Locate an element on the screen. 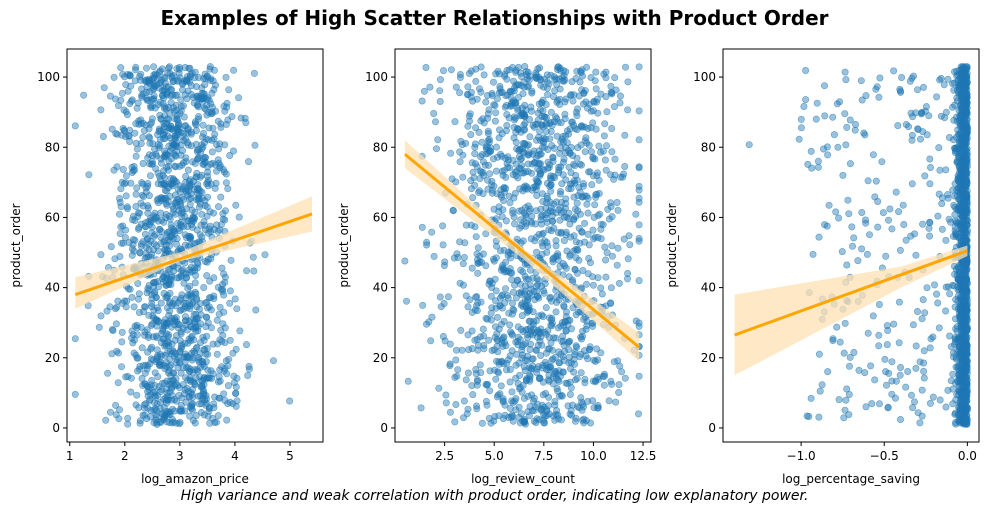 This screenshot has width=989, height=515. y-tick-label: 80 is located at coordinates (52, 147).